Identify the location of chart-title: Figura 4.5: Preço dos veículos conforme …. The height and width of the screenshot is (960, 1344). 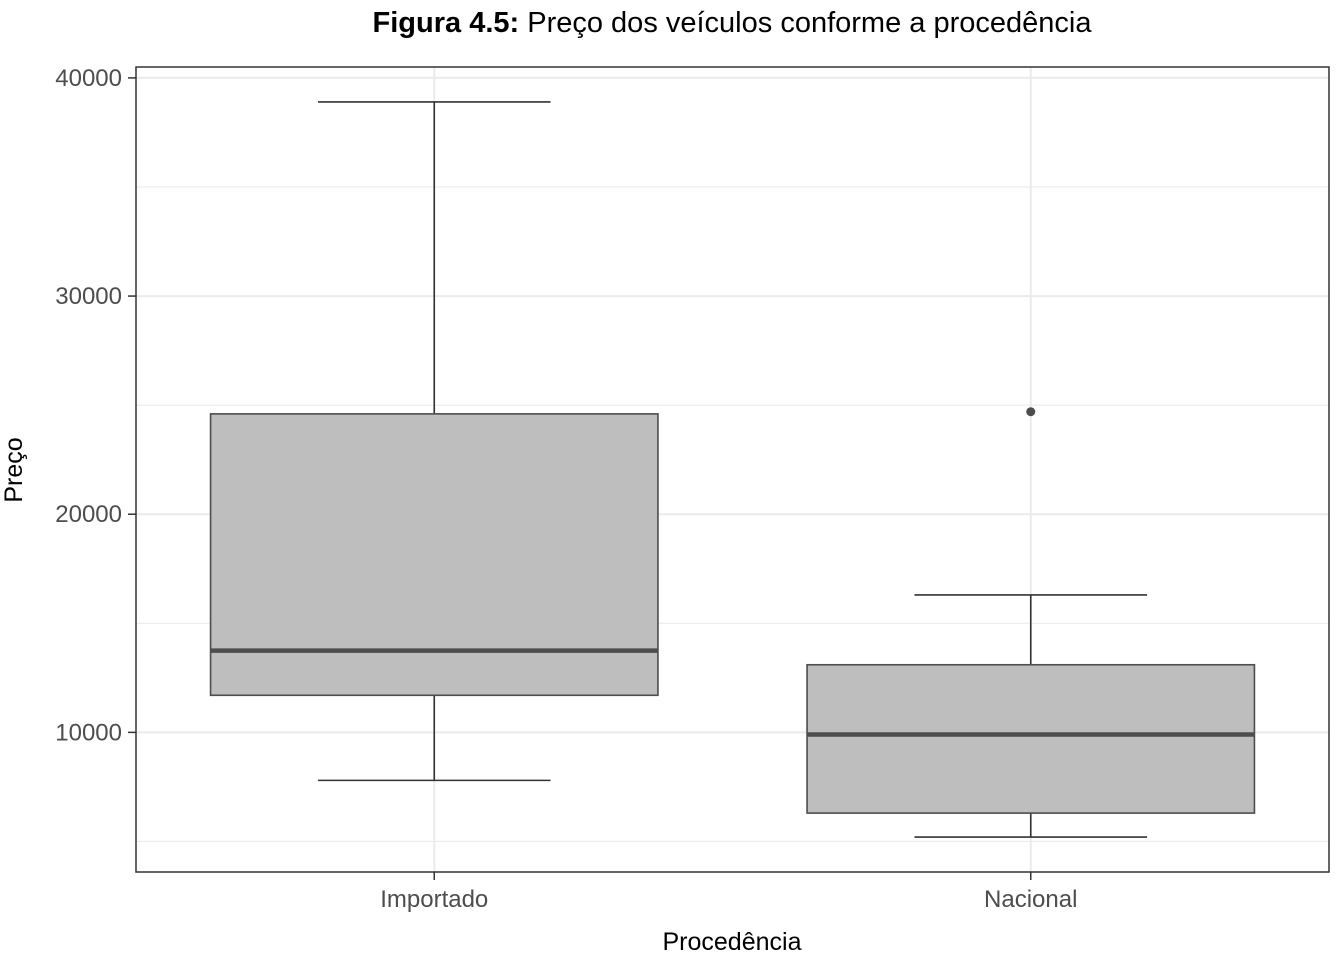
(733, 23).